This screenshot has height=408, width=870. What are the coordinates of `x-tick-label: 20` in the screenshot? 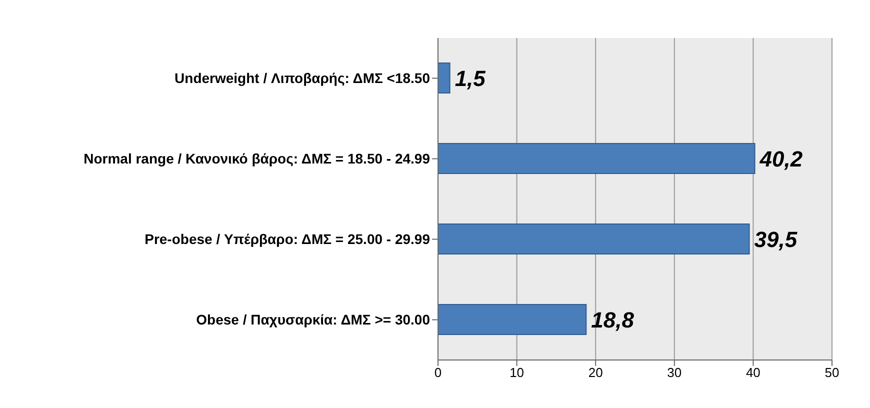 It's located at (595, 372).